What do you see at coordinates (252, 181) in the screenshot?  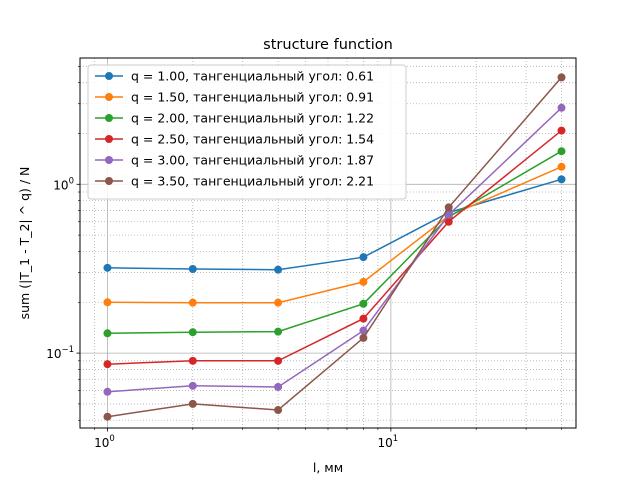 I see `legend-label: q = 3.50, тангенциальный угол: 2.21` at bounding box center [252, 181].